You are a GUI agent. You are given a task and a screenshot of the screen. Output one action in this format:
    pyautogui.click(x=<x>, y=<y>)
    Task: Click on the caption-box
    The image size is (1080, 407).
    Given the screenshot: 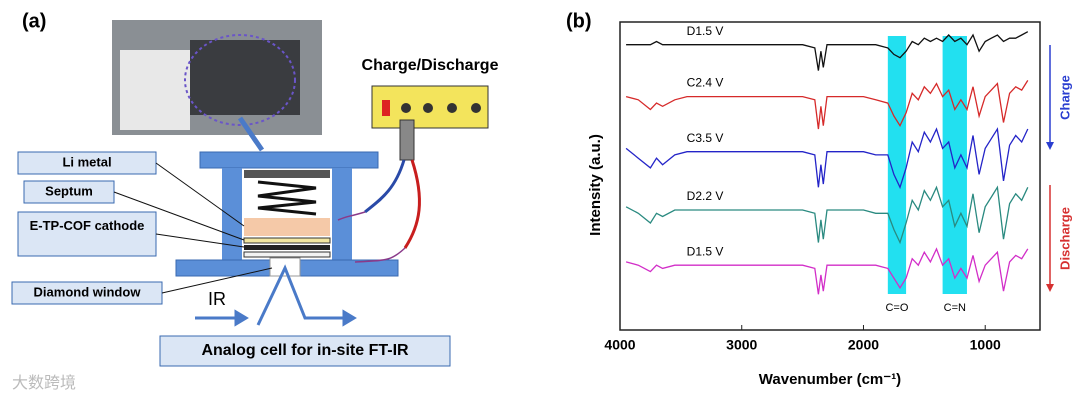 What is the action you would take?
    pyautogui.click(x=305, y=351)
    